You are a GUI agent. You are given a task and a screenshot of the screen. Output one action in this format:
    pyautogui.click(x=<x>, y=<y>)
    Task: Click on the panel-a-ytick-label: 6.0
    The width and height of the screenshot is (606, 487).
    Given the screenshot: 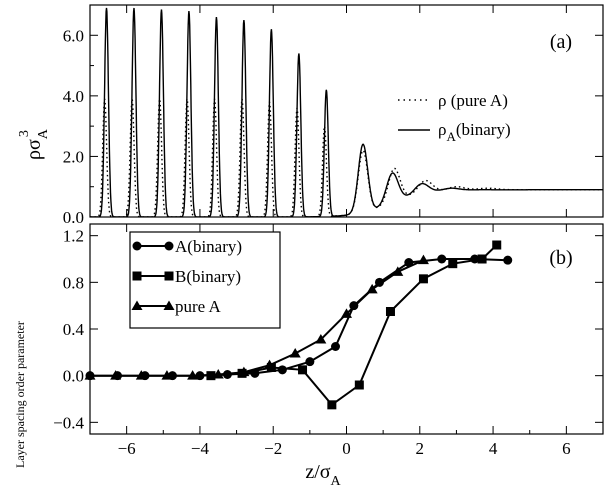 What is the action you would take?
    pyautogui.click(x=73, y=35)
    